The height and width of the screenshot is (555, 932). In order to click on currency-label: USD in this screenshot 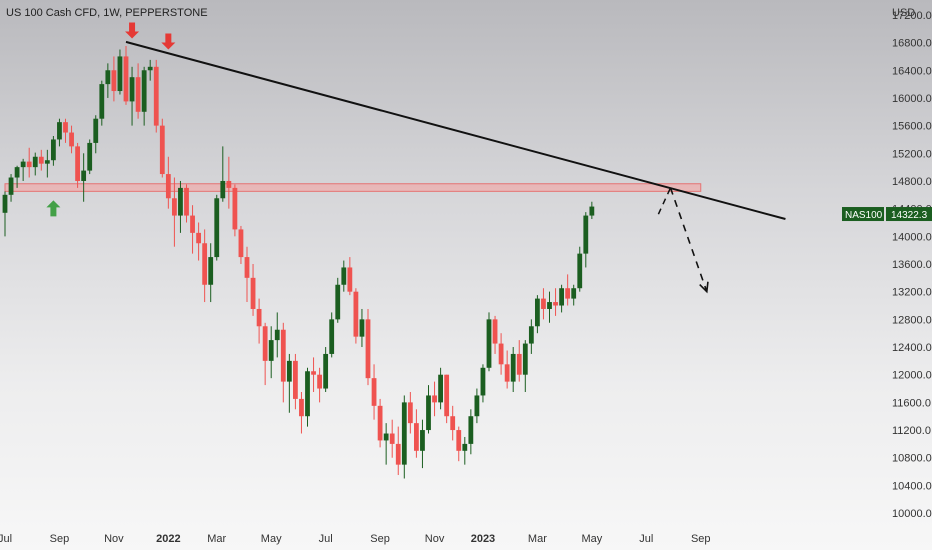, I will do `click(903, 13)`.